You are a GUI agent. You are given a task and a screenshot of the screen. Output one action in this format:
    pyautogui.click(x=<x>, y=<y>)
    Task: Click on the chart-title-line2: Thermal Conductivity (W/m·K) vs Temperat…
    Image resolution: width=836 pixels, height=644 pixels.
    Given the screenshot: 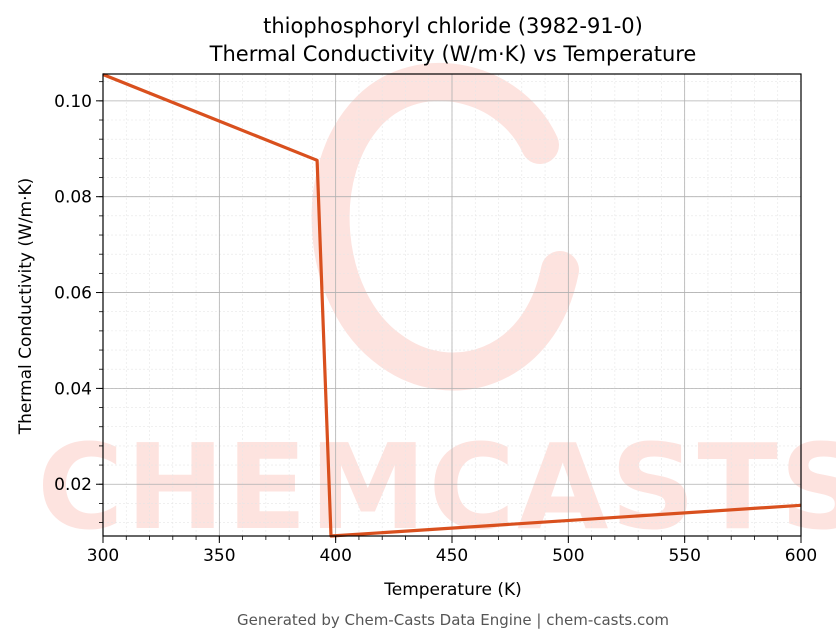 What is the action you would take?
    pyautogui.click(x=453, y=54)
    